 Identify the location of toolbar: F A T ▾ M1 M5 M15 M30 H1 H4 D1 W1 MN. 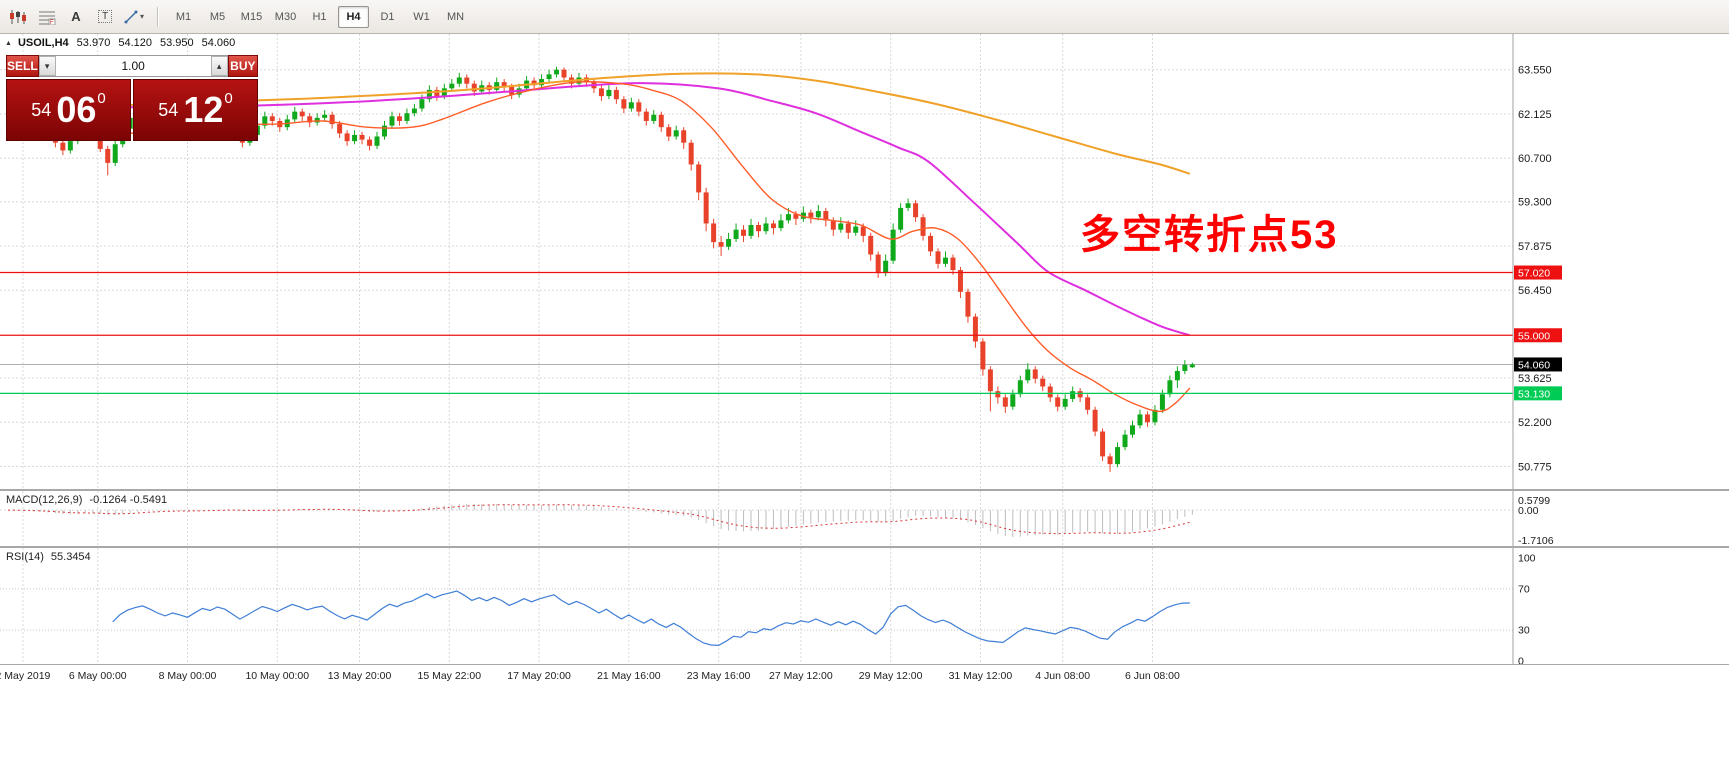
(864, 17).